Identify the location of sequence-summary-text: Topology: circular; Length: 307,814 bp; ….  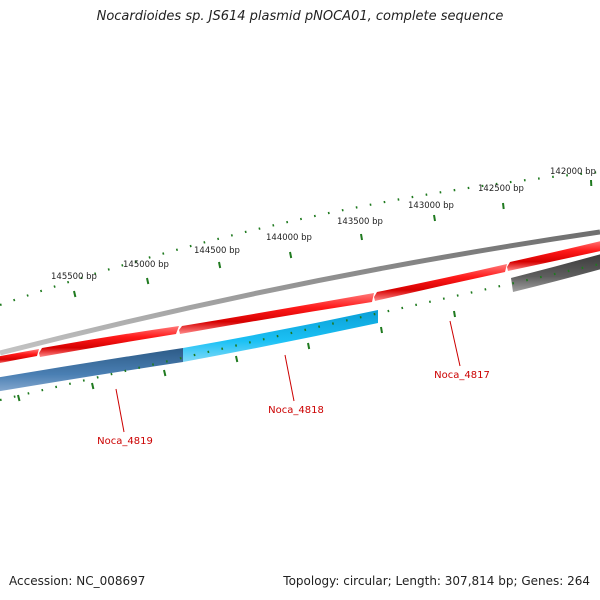
(436, 581).